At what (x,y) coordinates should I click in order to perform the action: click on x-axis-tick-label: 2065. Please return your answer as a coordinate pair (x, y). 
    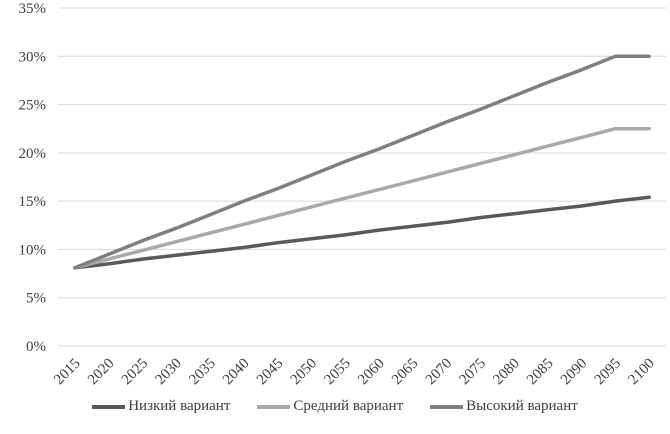
    Looking at the image, I should click on (405, 372).